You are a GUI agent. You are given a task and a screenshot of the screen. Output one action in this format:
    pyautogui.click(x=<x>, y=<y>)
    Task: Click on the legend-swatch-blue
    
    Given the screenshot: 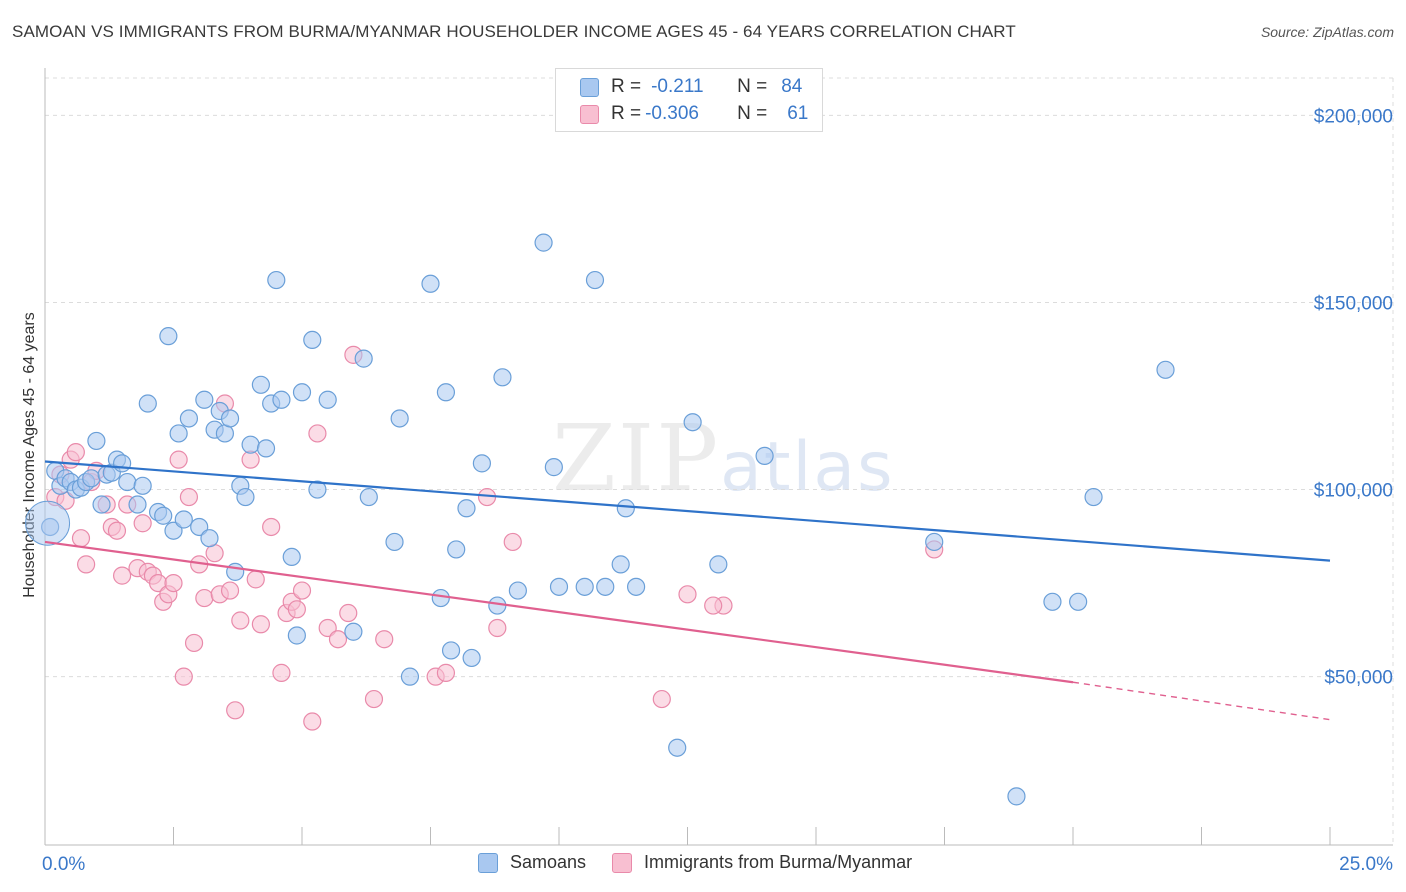 What is the action you would take?
    pyautogui.click(x=589, y=87)
    